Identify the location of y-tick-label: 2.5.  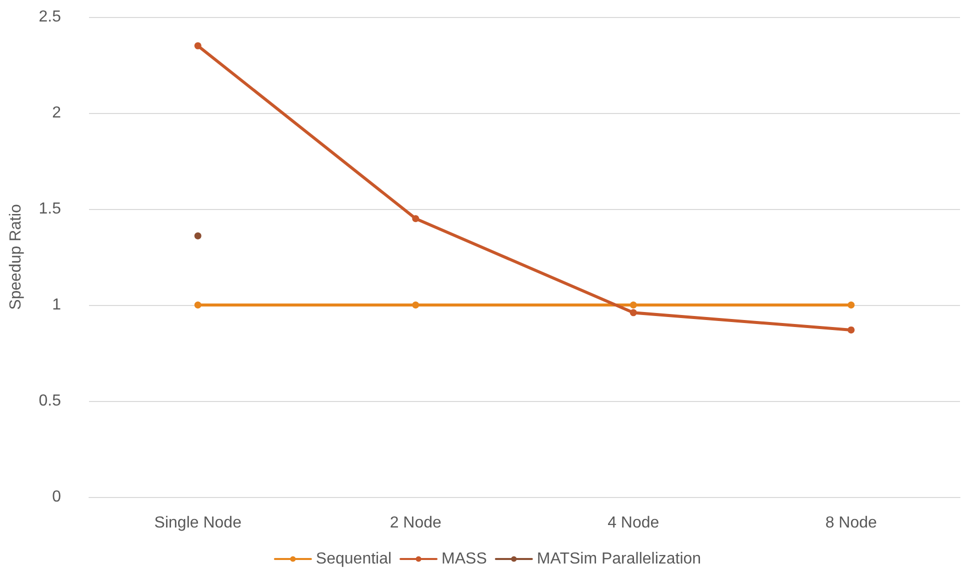
(50, 17).